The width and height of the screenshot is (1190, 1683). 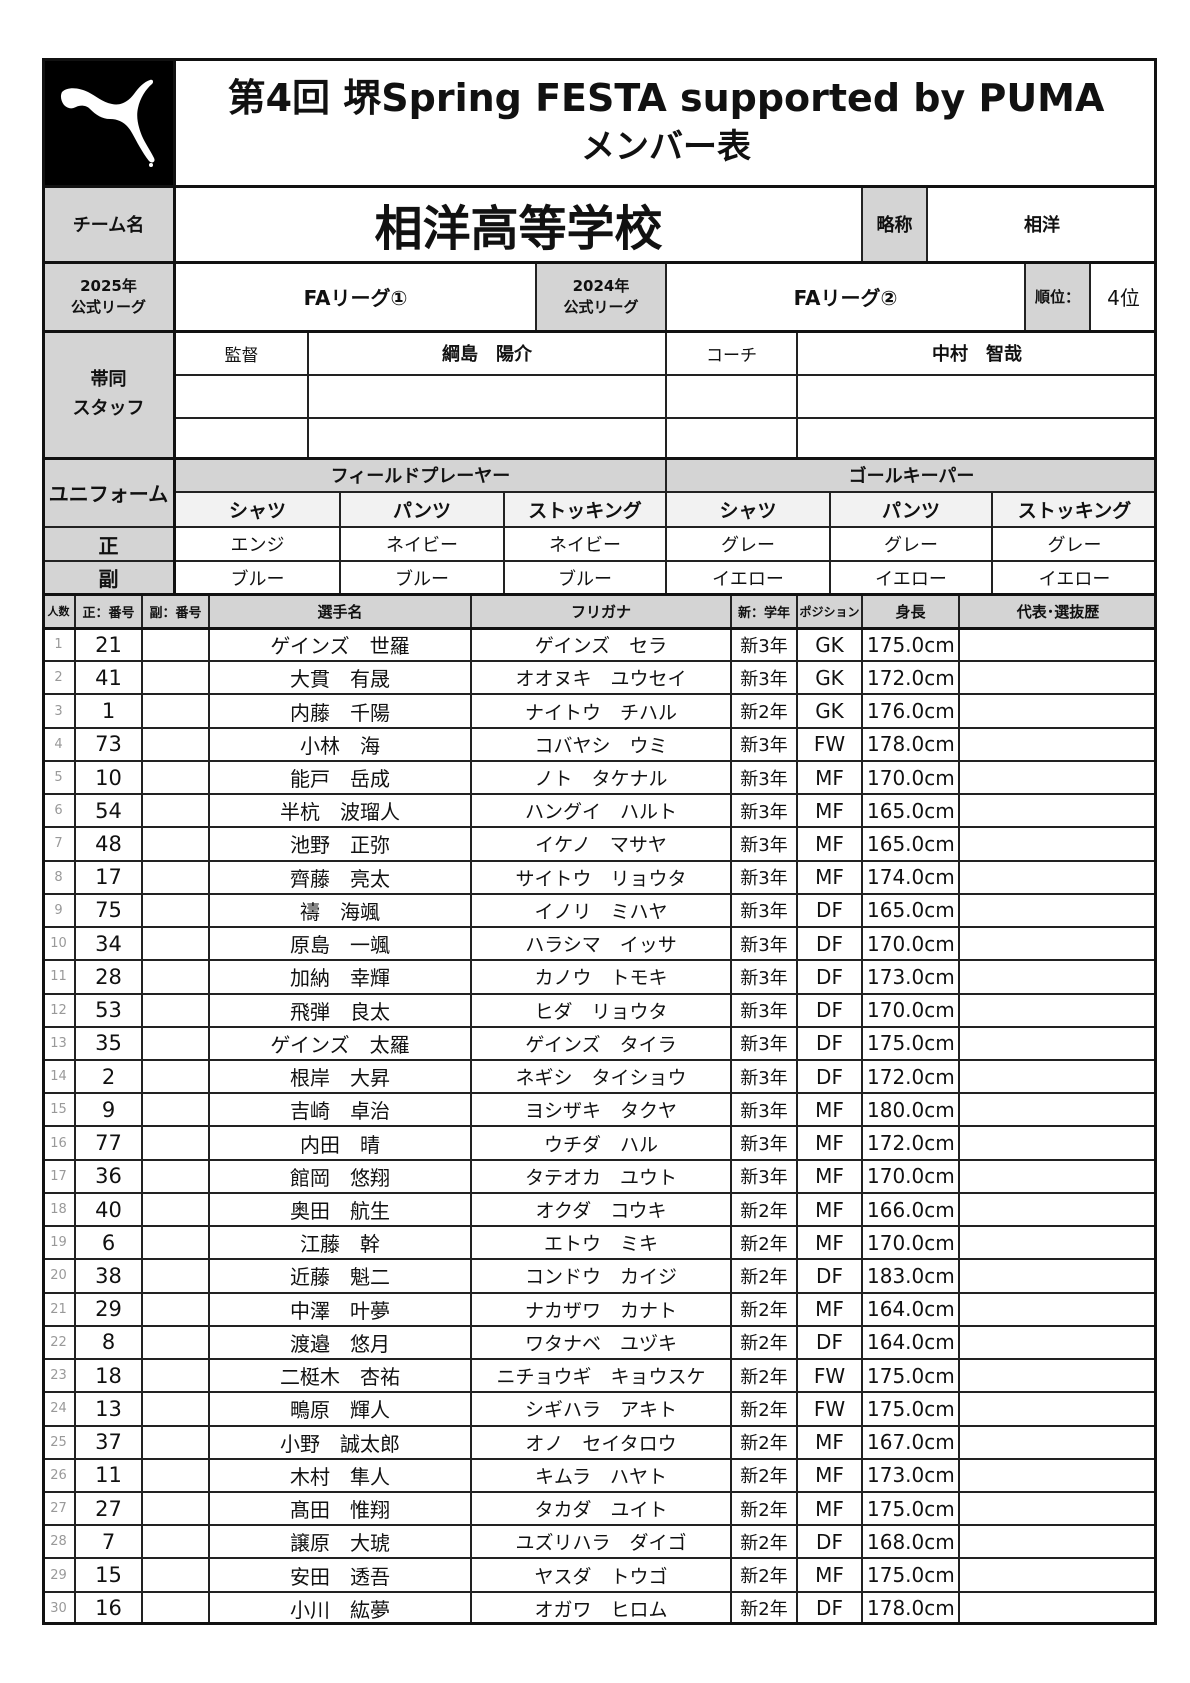 I want to click on league-2024-text: FAリーグ②, so click(x=845, y=298).